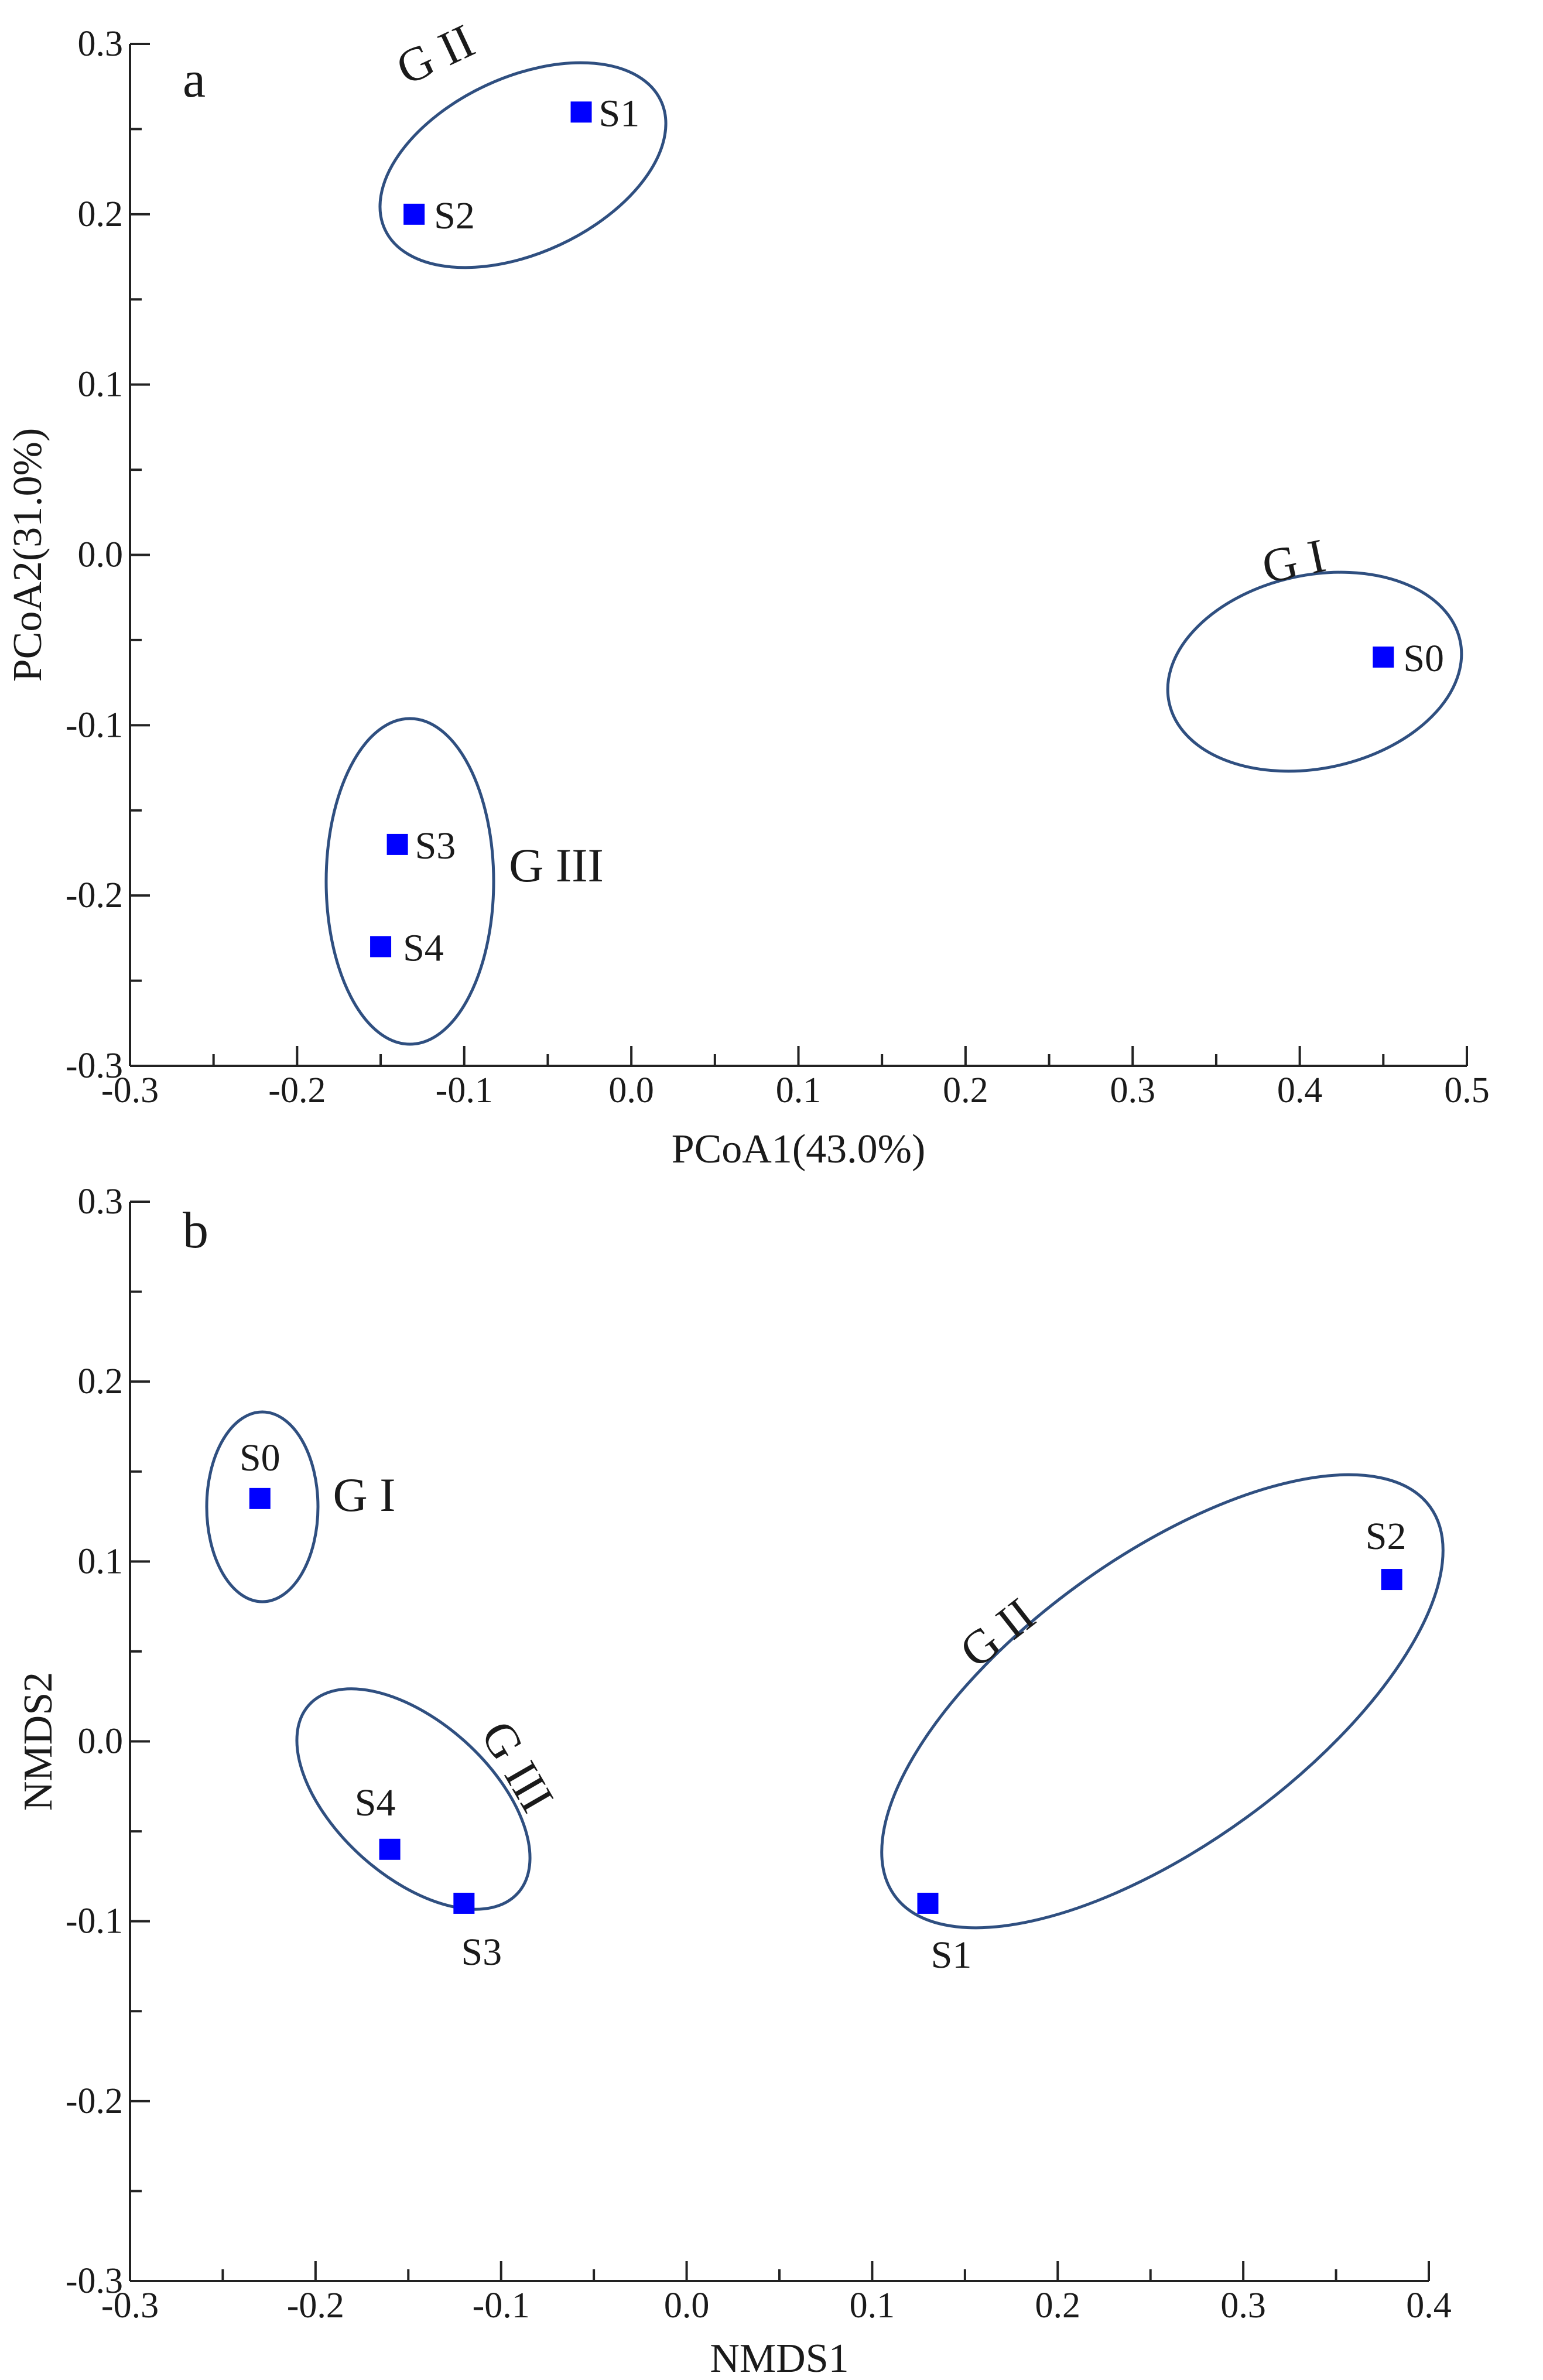 The height and width of the screenshot is (2380, 1543). What do you see at coordinates (27, 555) in the screenshot?
I see `y-axis-label: PCoA2(31.0%)` at bounding box center [27, 555].